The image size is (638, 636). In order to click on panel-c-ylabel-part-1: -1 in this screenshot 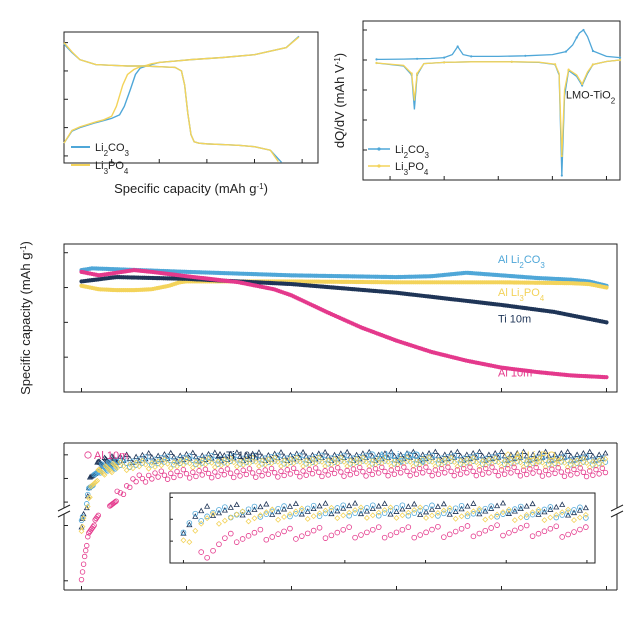, I will do `click(23, 249)`.